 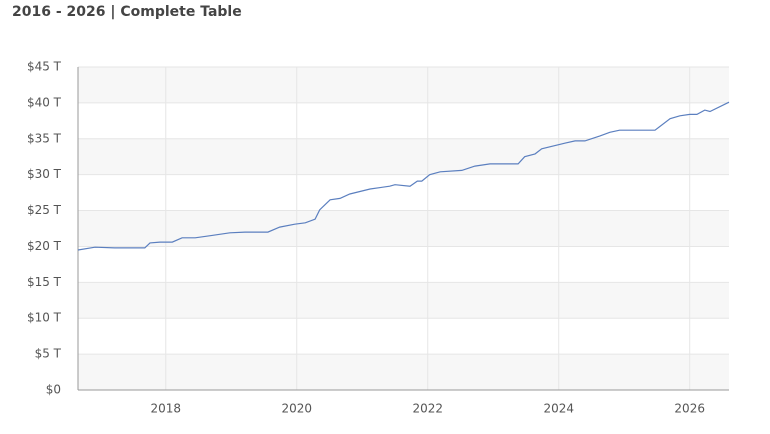 What do you see at coordinates (165, 409) in the screenshot?
I see `x-tick-label: 2018` at bounding box center [165, 409].